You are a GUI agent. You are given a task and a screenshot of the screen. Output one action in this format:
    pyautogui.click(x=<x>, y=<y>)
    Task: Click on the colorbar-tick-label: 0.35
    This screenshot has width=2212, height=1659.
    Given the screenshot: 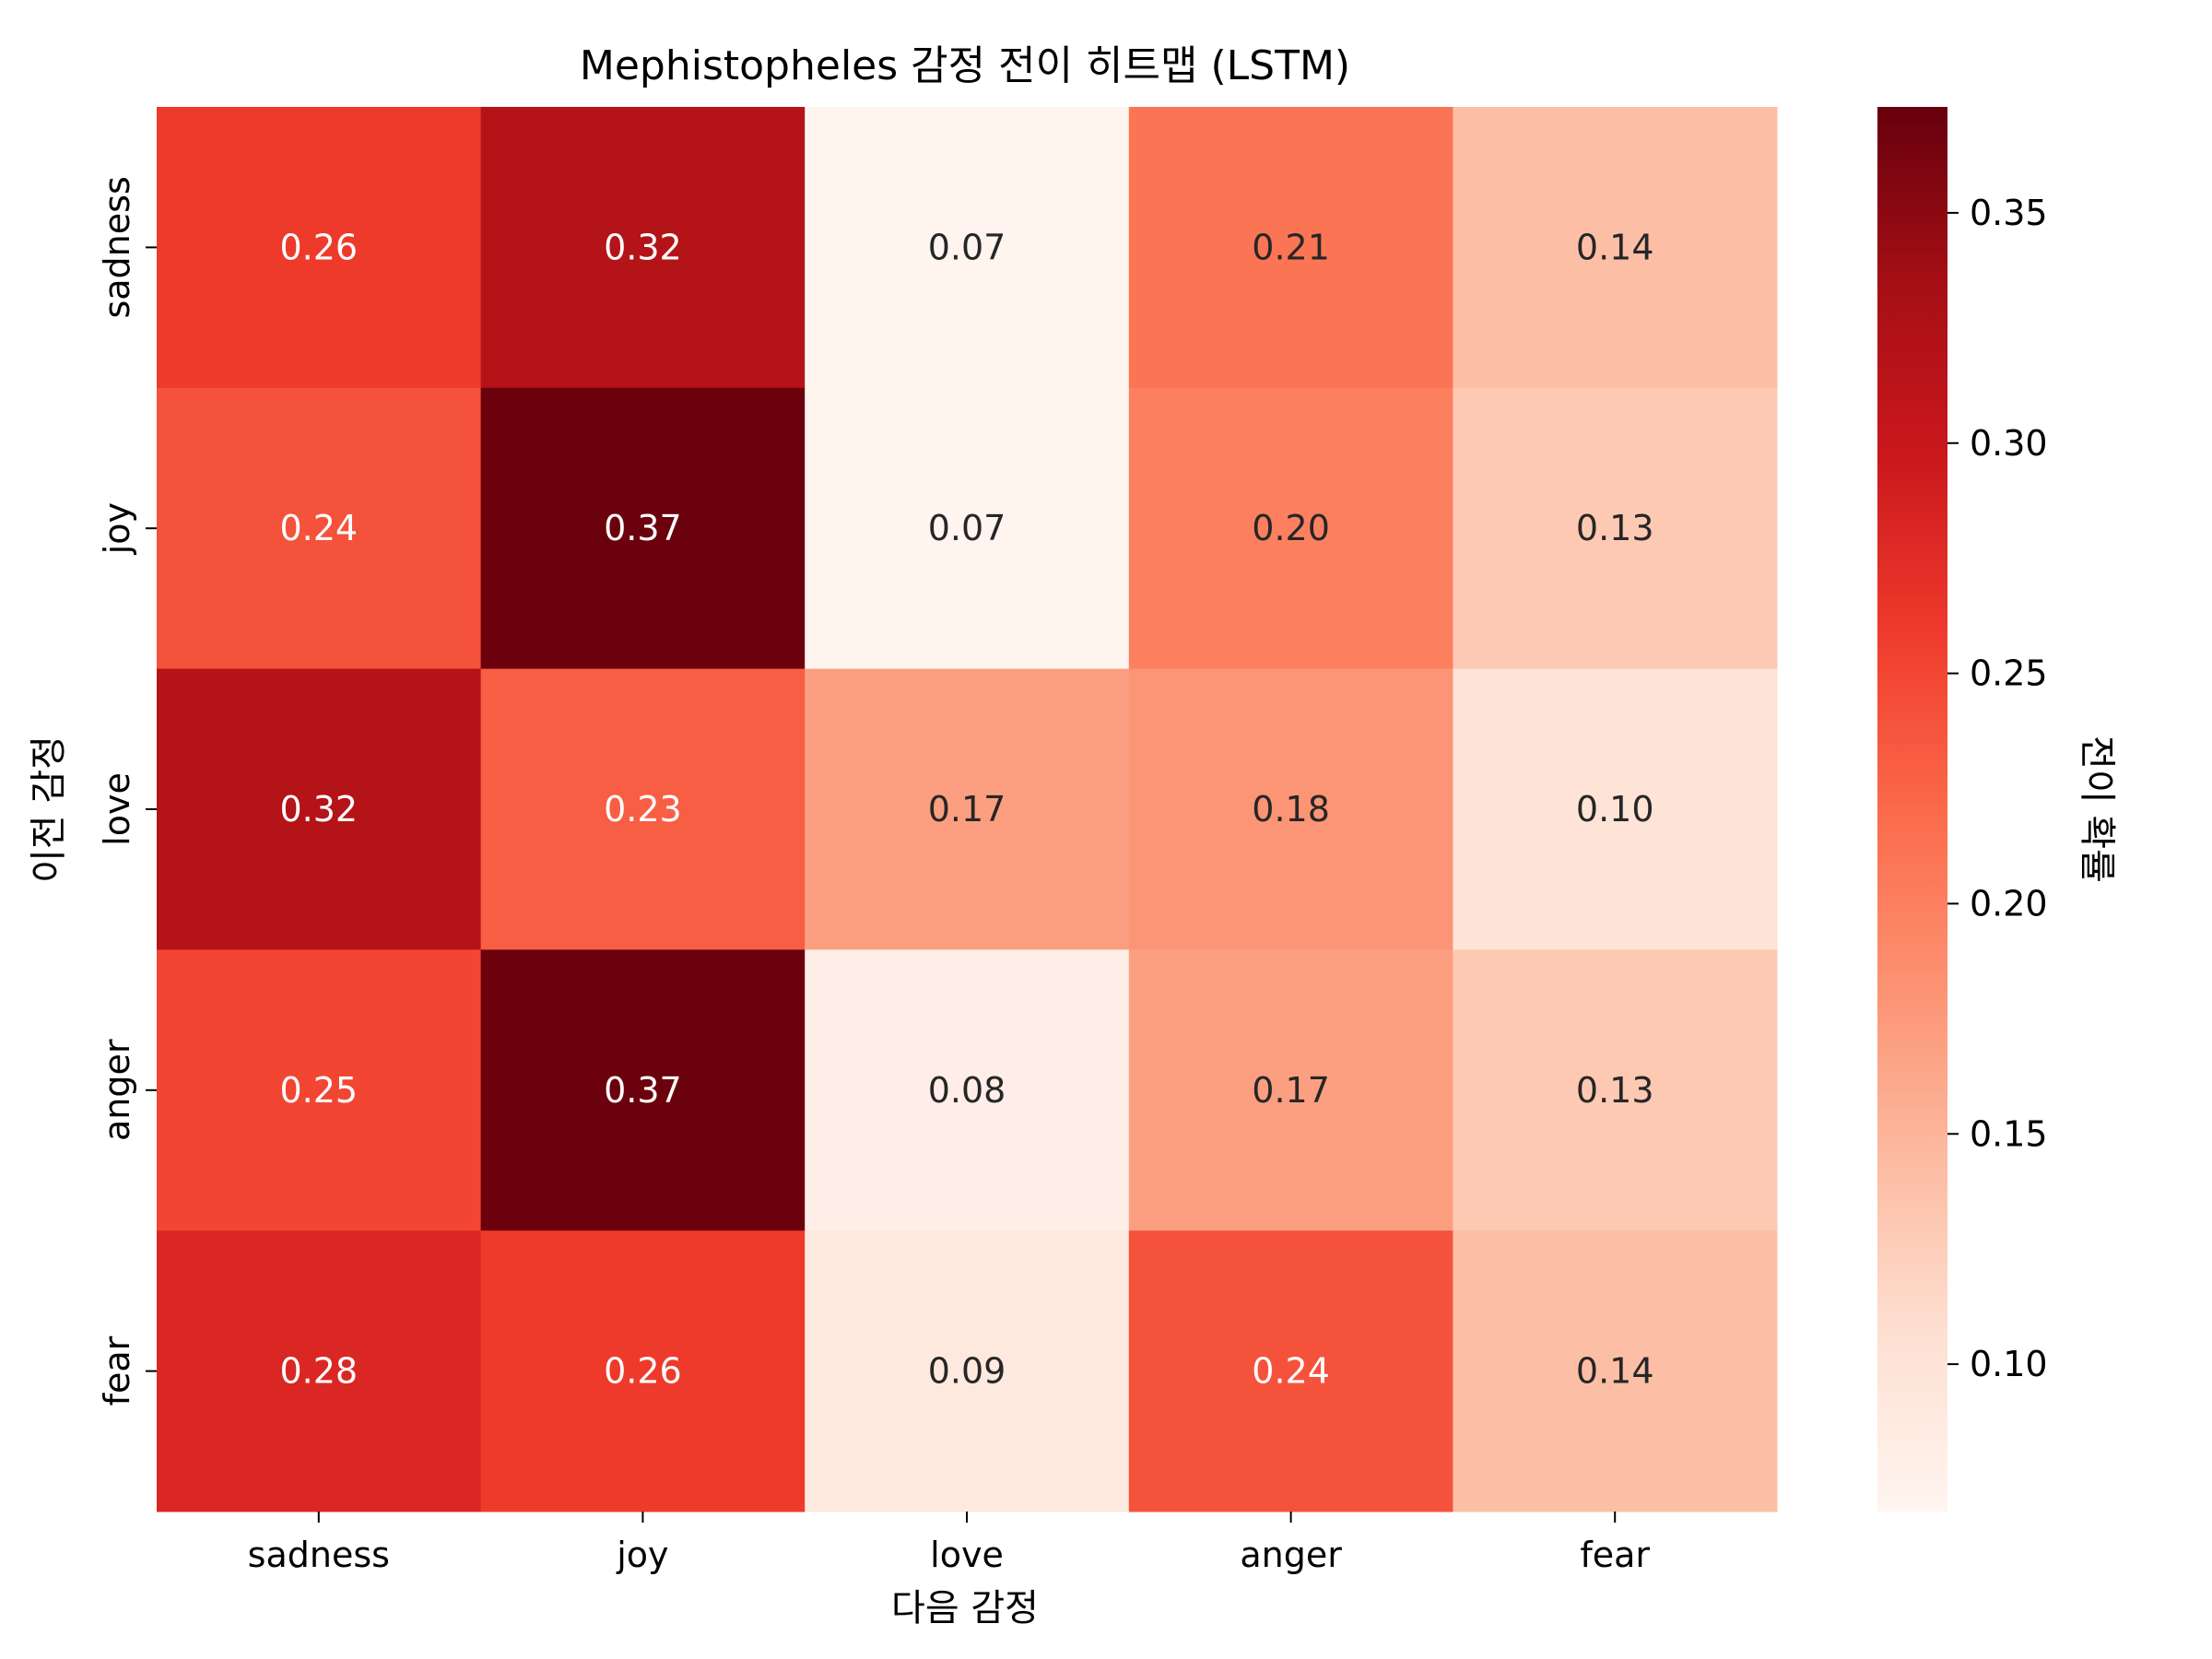 What is the action you would take?
    pyautogui.click(x=2009, y=213)
    